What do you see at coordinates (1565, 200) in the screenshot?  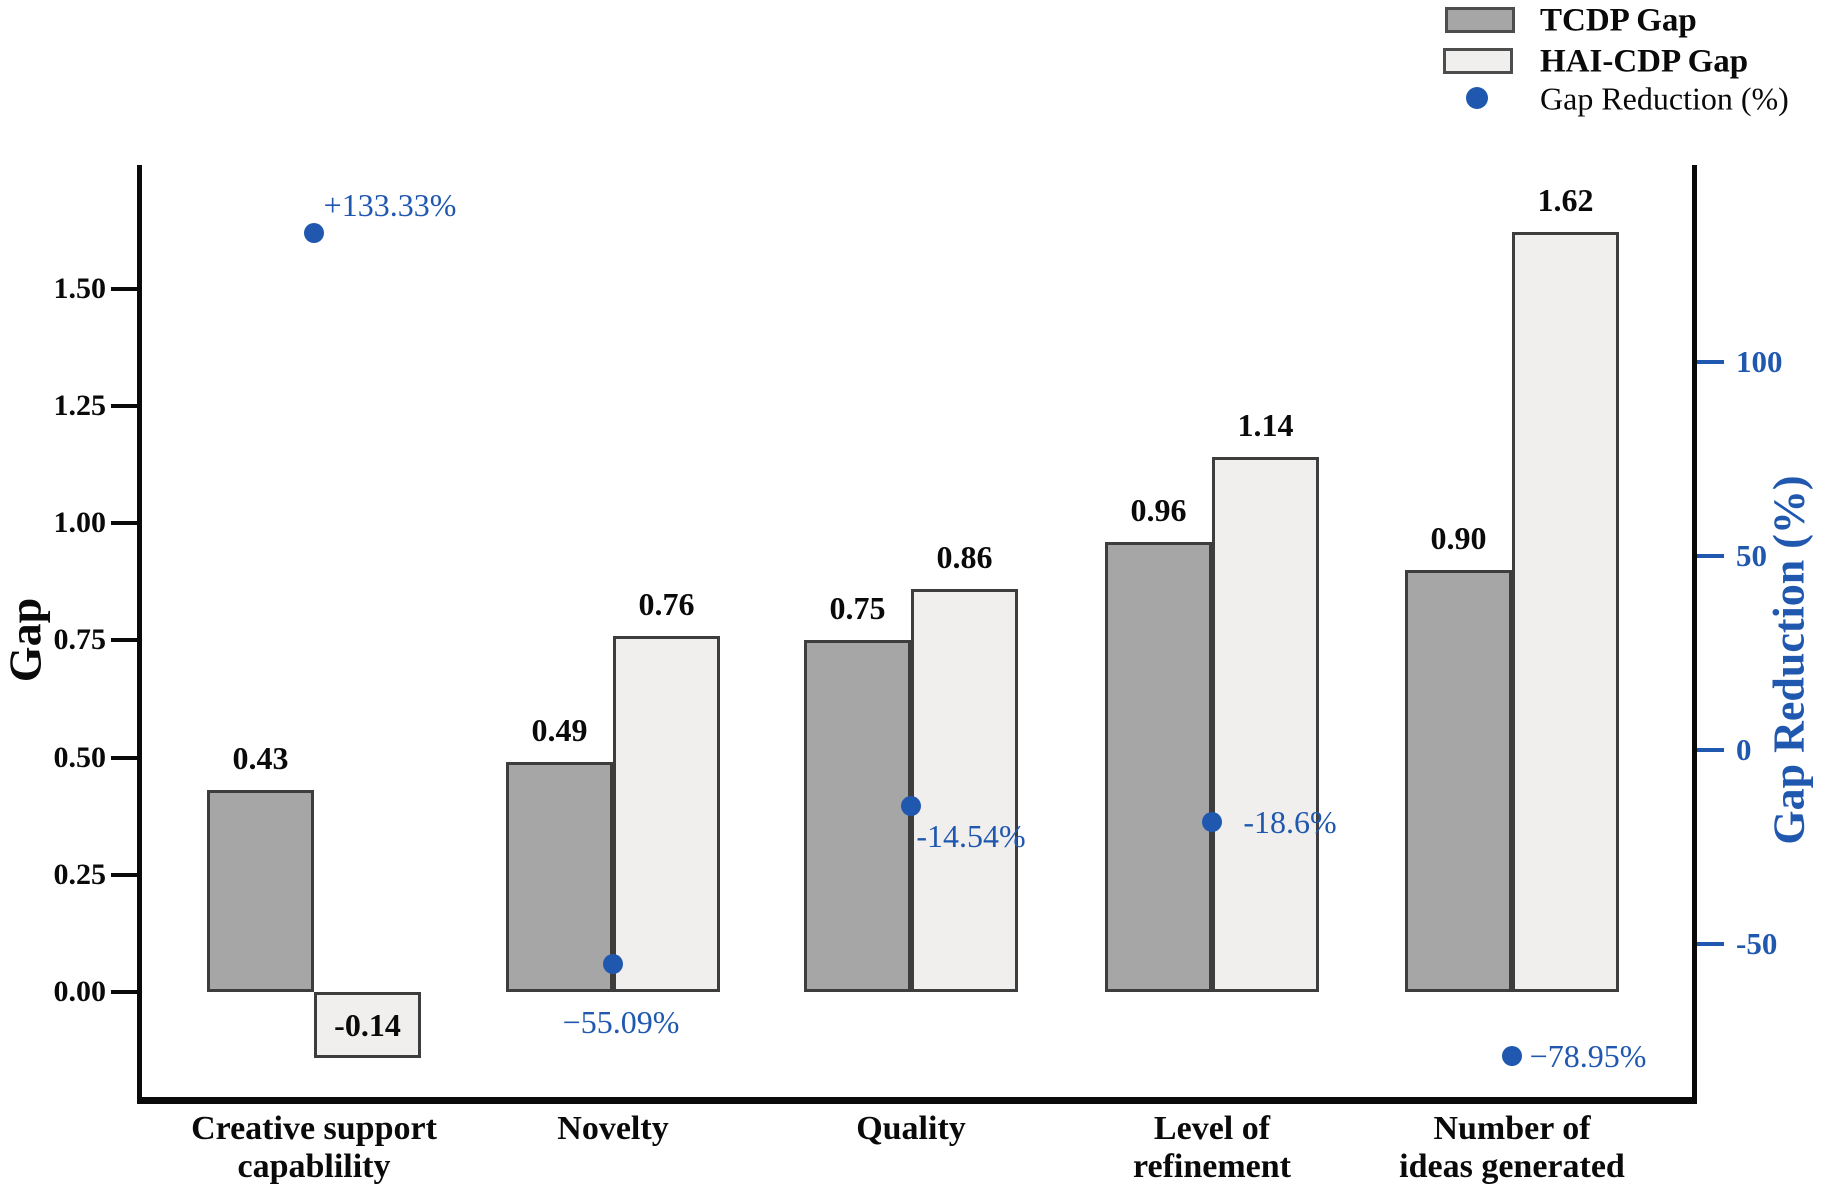 I see `bar-value-label-haicdp-4: 1.62` at bounding box center [1565, 200].